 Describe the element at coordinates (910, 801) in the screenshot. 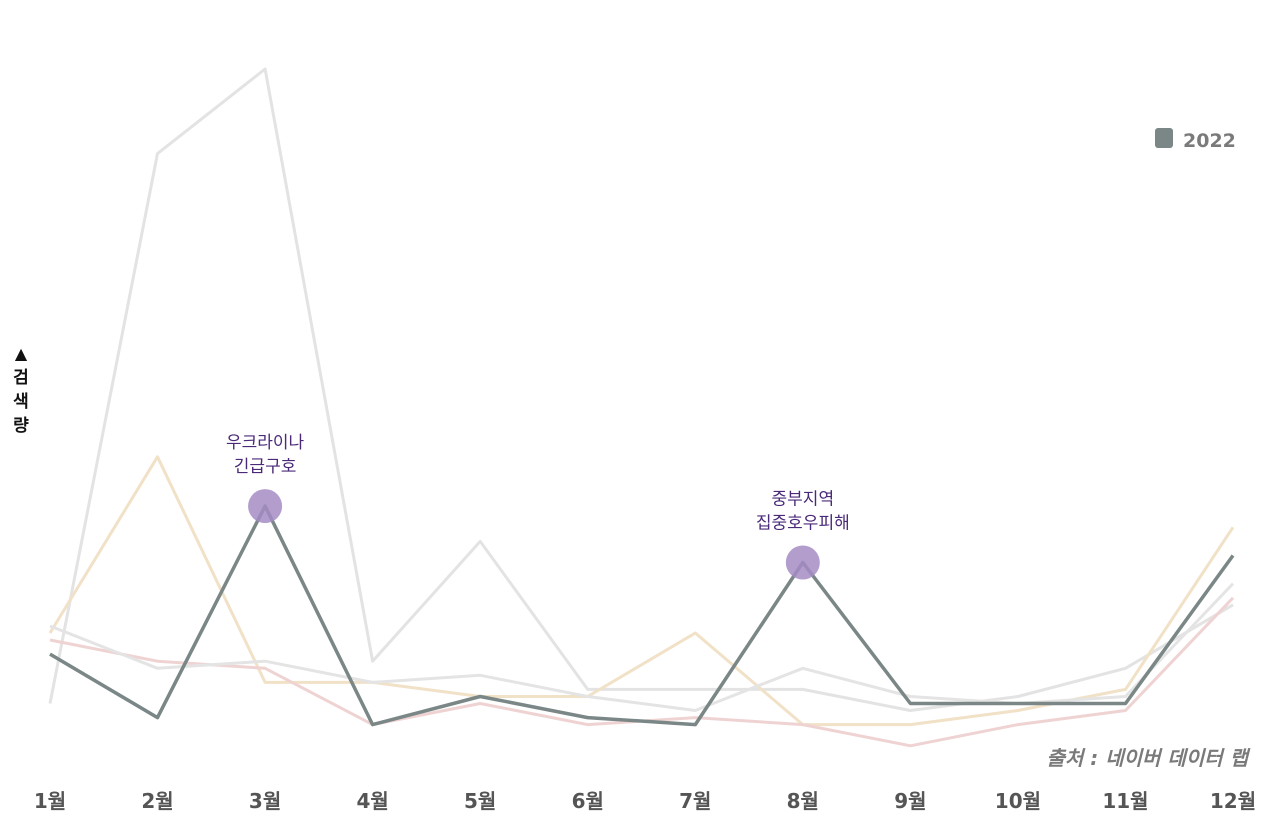

I see `x-tick-label: 9월` at that location.